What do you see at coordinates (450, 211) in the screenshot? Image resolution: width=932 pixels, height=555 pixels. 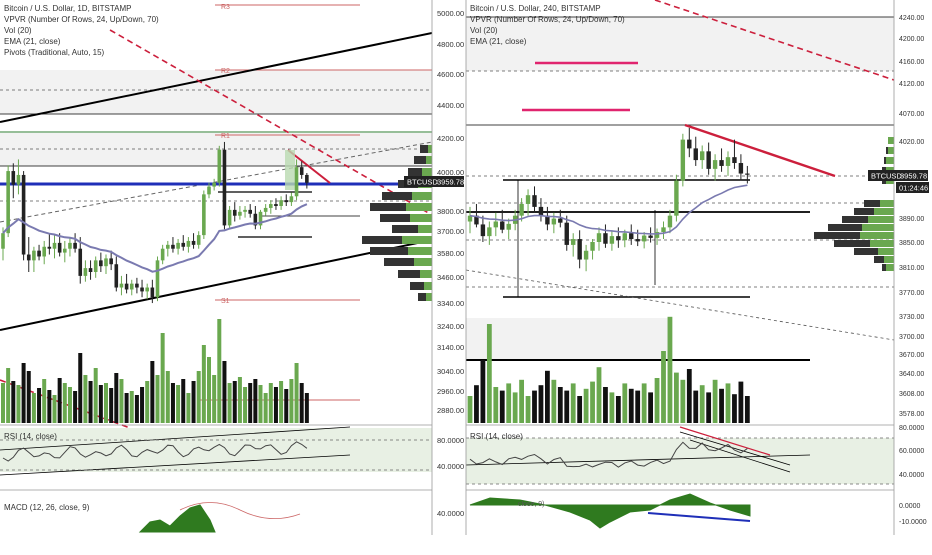 I see `price-tick-label: 3800.00` at bounding box center [450, 211].